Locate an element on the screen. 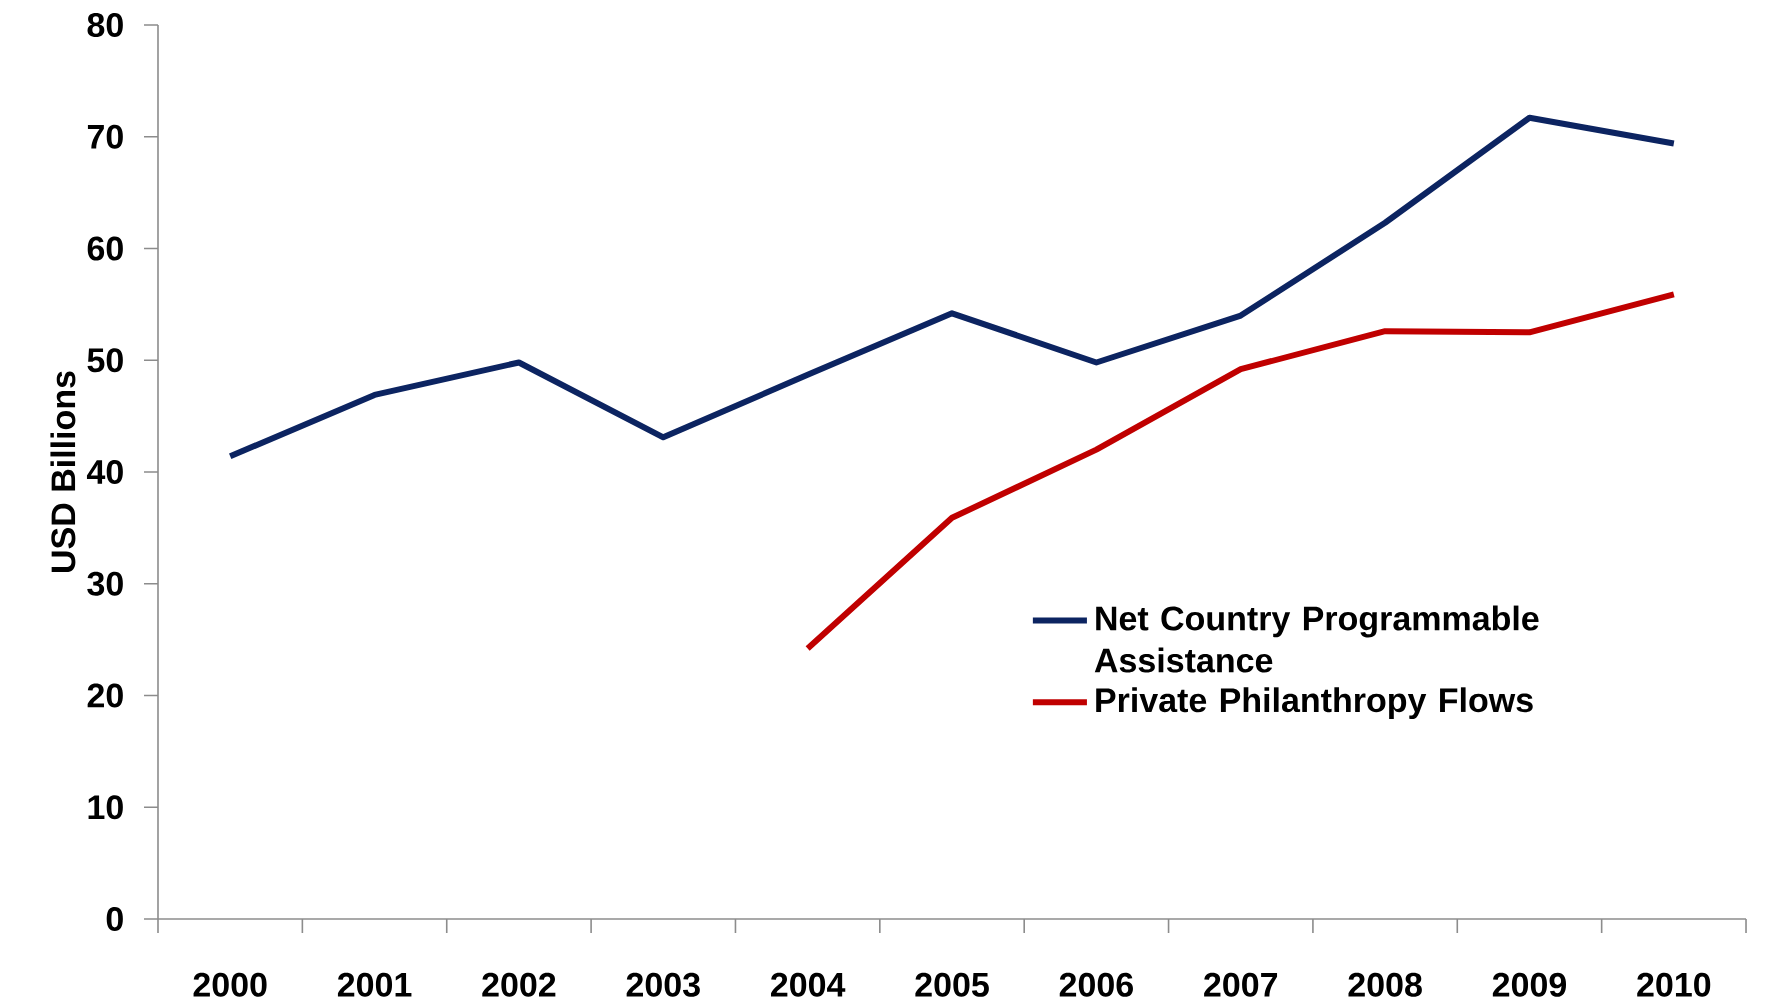 Image resolution: width=1765 pixels, height=1008 pixels. x-tick-label: 2008 is located at coordinates (1385, 984).